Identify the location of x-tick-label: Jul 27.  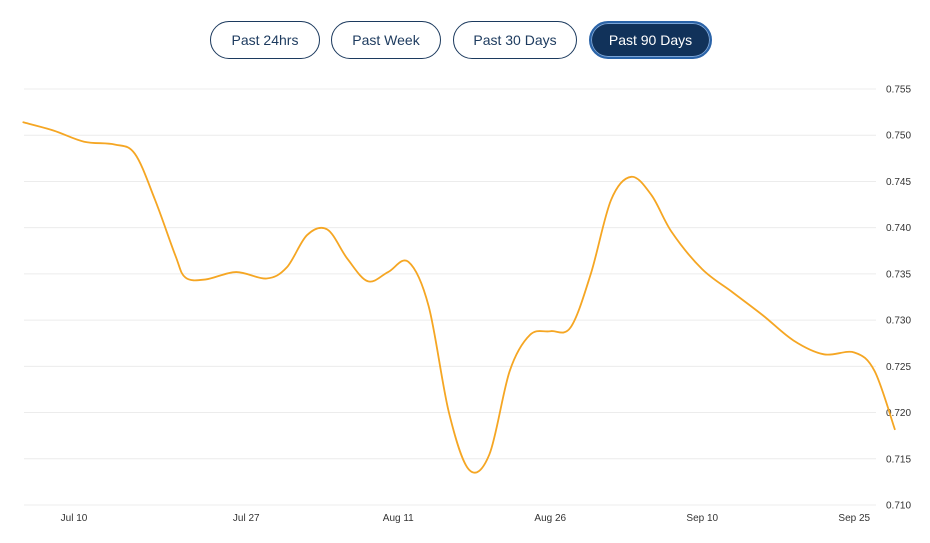
(246, 518).